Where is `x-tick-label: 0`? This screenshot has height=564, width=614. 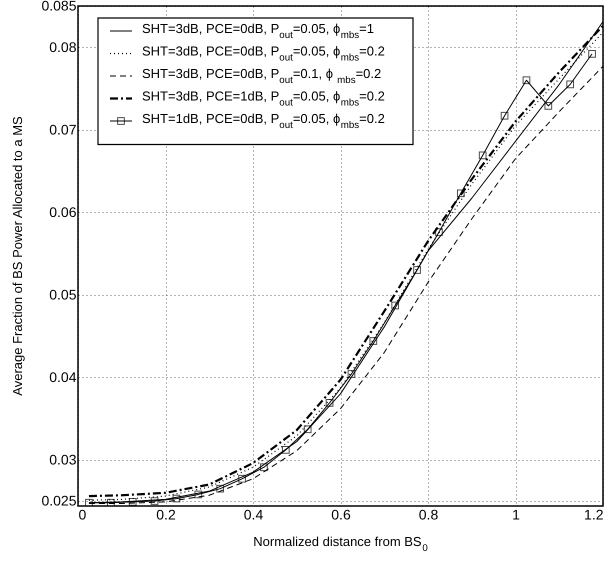 x-tick-label: 0 is located at coordinates (82, 514).